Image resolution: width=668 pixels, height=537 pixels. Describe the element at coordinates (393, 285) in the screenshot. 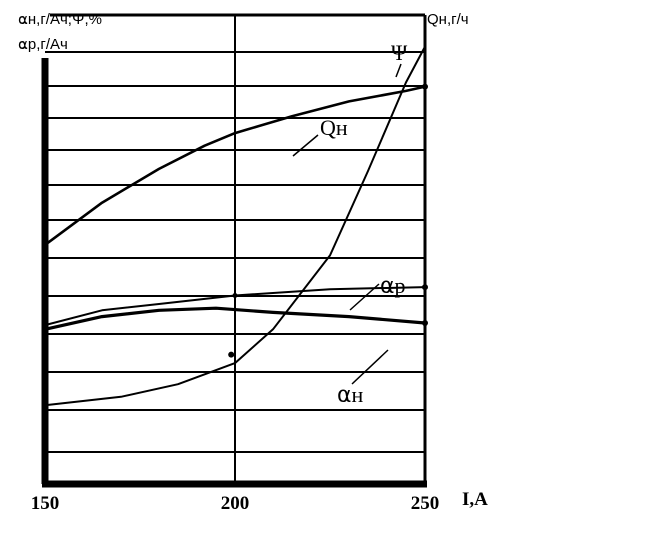

I see `label-alpha-r: ⍺р` at that location.